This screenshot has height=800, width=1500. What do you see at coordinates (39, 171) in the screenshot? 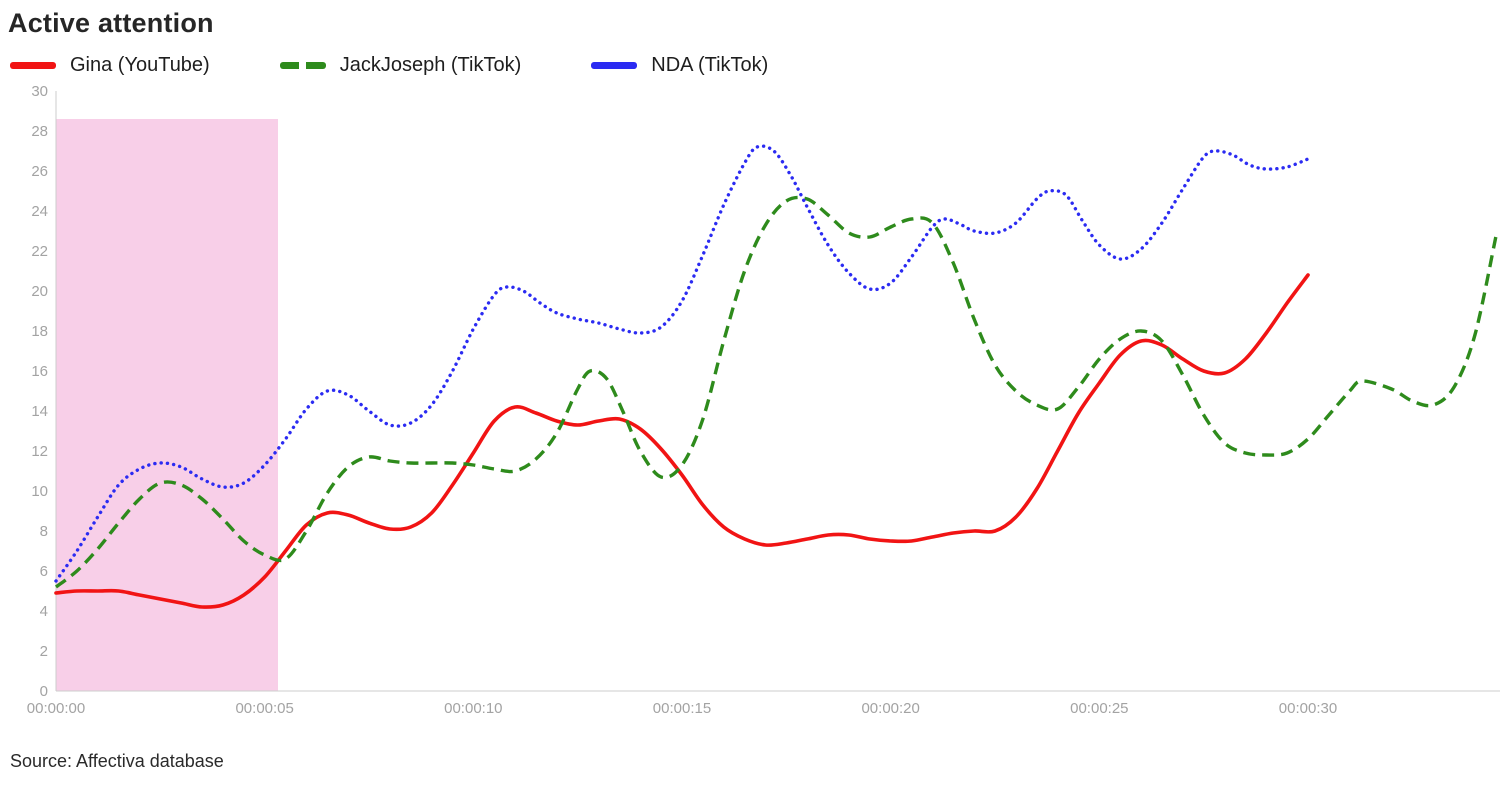
I see `y-tick-label: 26` at bounding box center [39, 171].